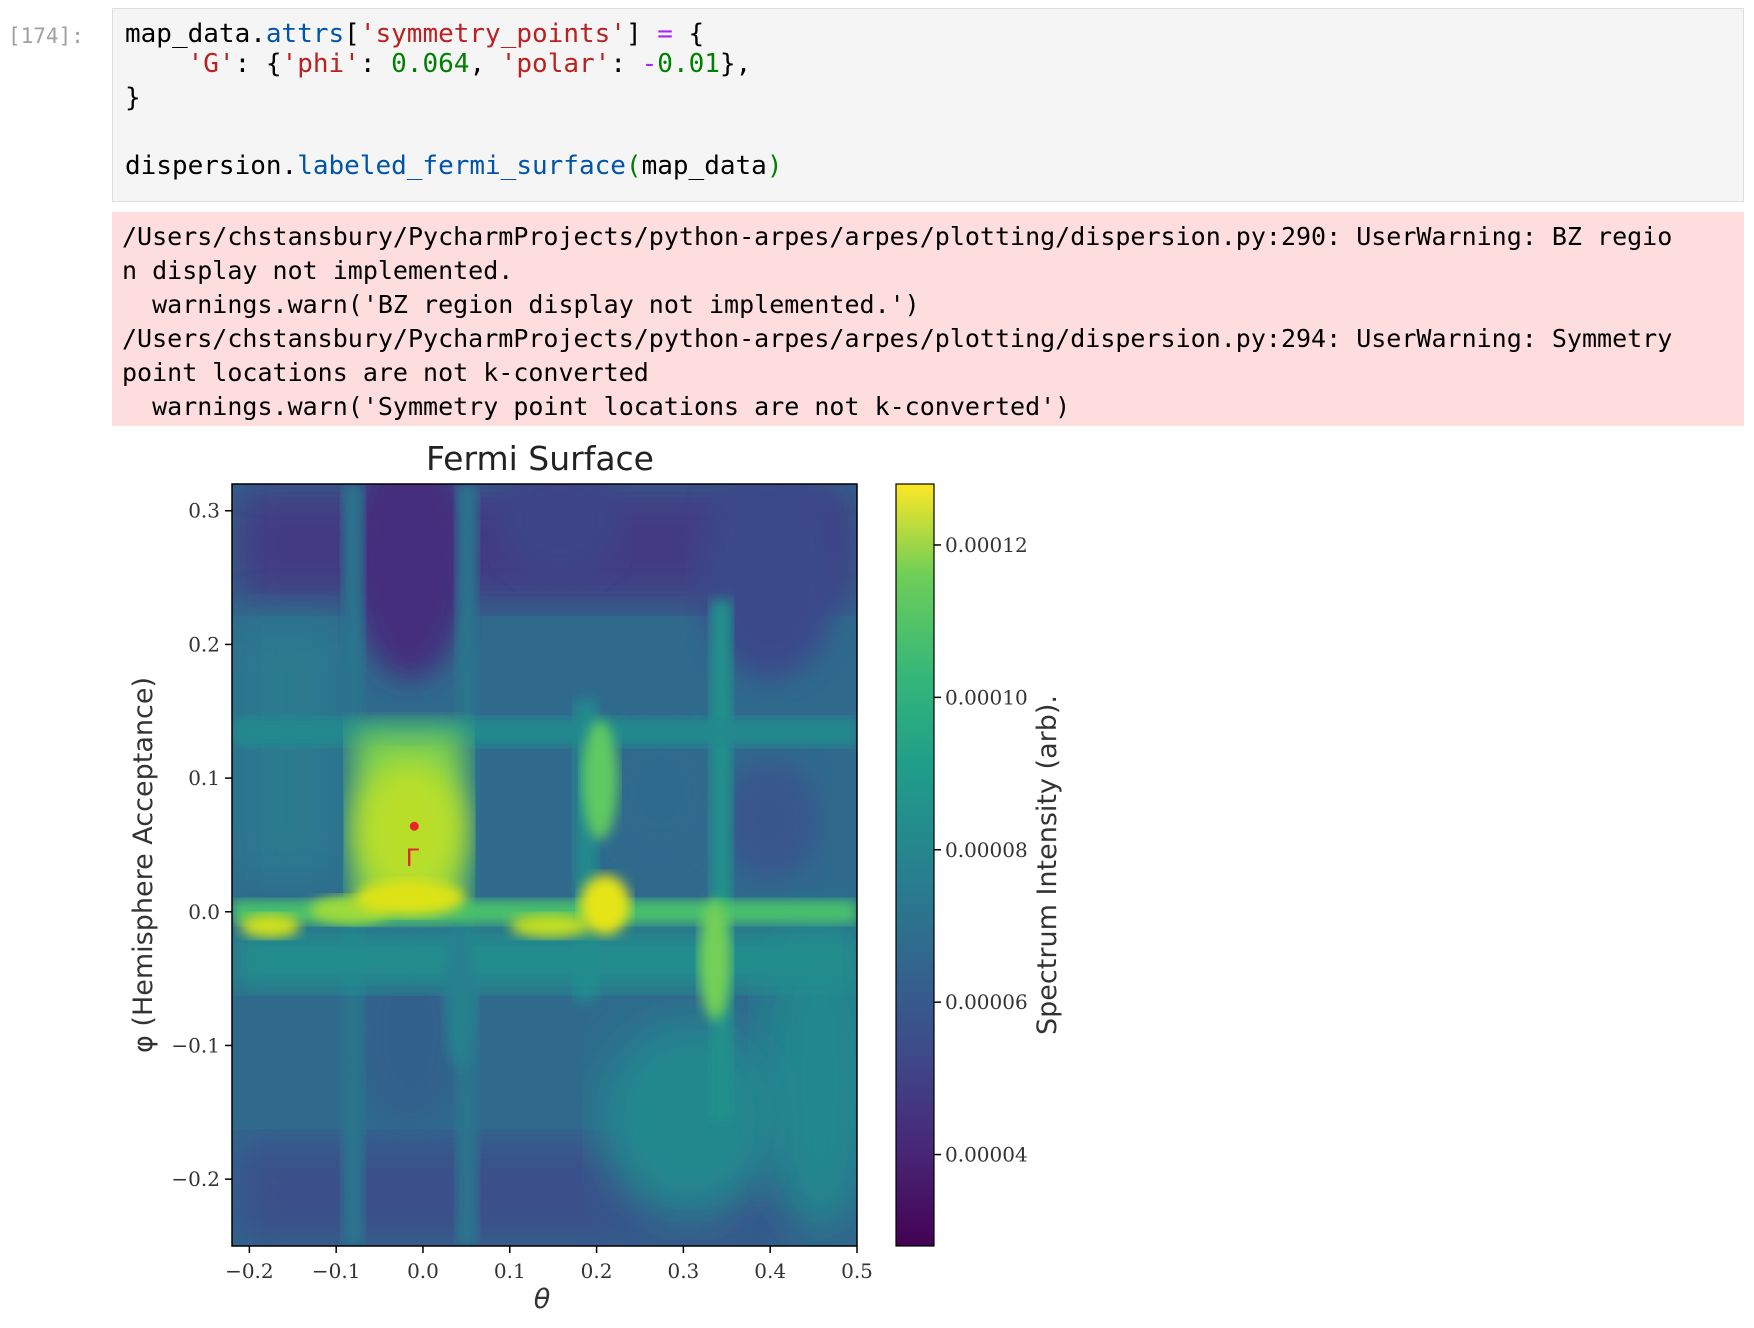 The height and width of the screenshot is (1328, 1754). I want to click on colorbar-ticks: 0.00004 0.00006 0.00008 0.00010 0.00012, so click(981, 850).